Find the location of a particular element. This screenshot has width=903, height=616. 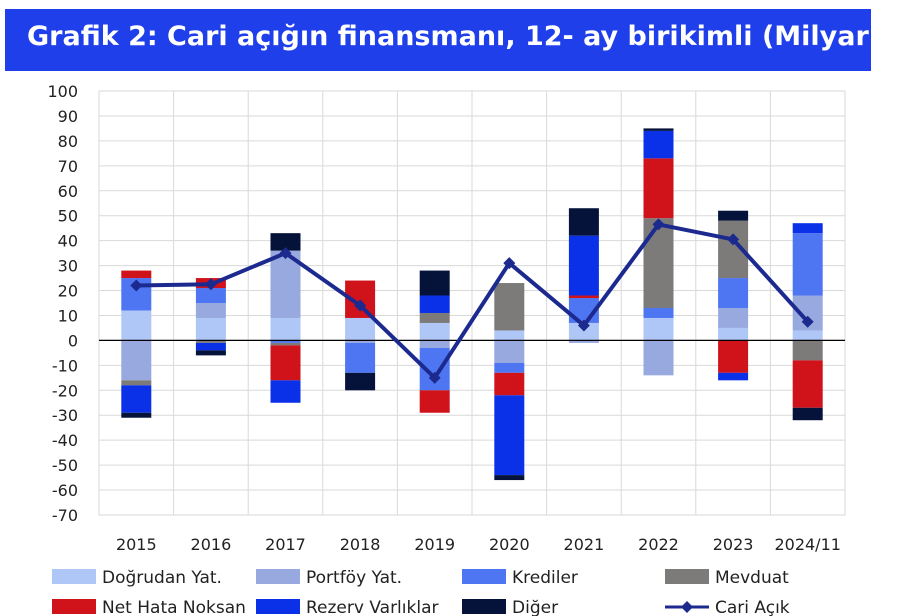

y-tick-label: 0 is located at coordinates (73, 340).